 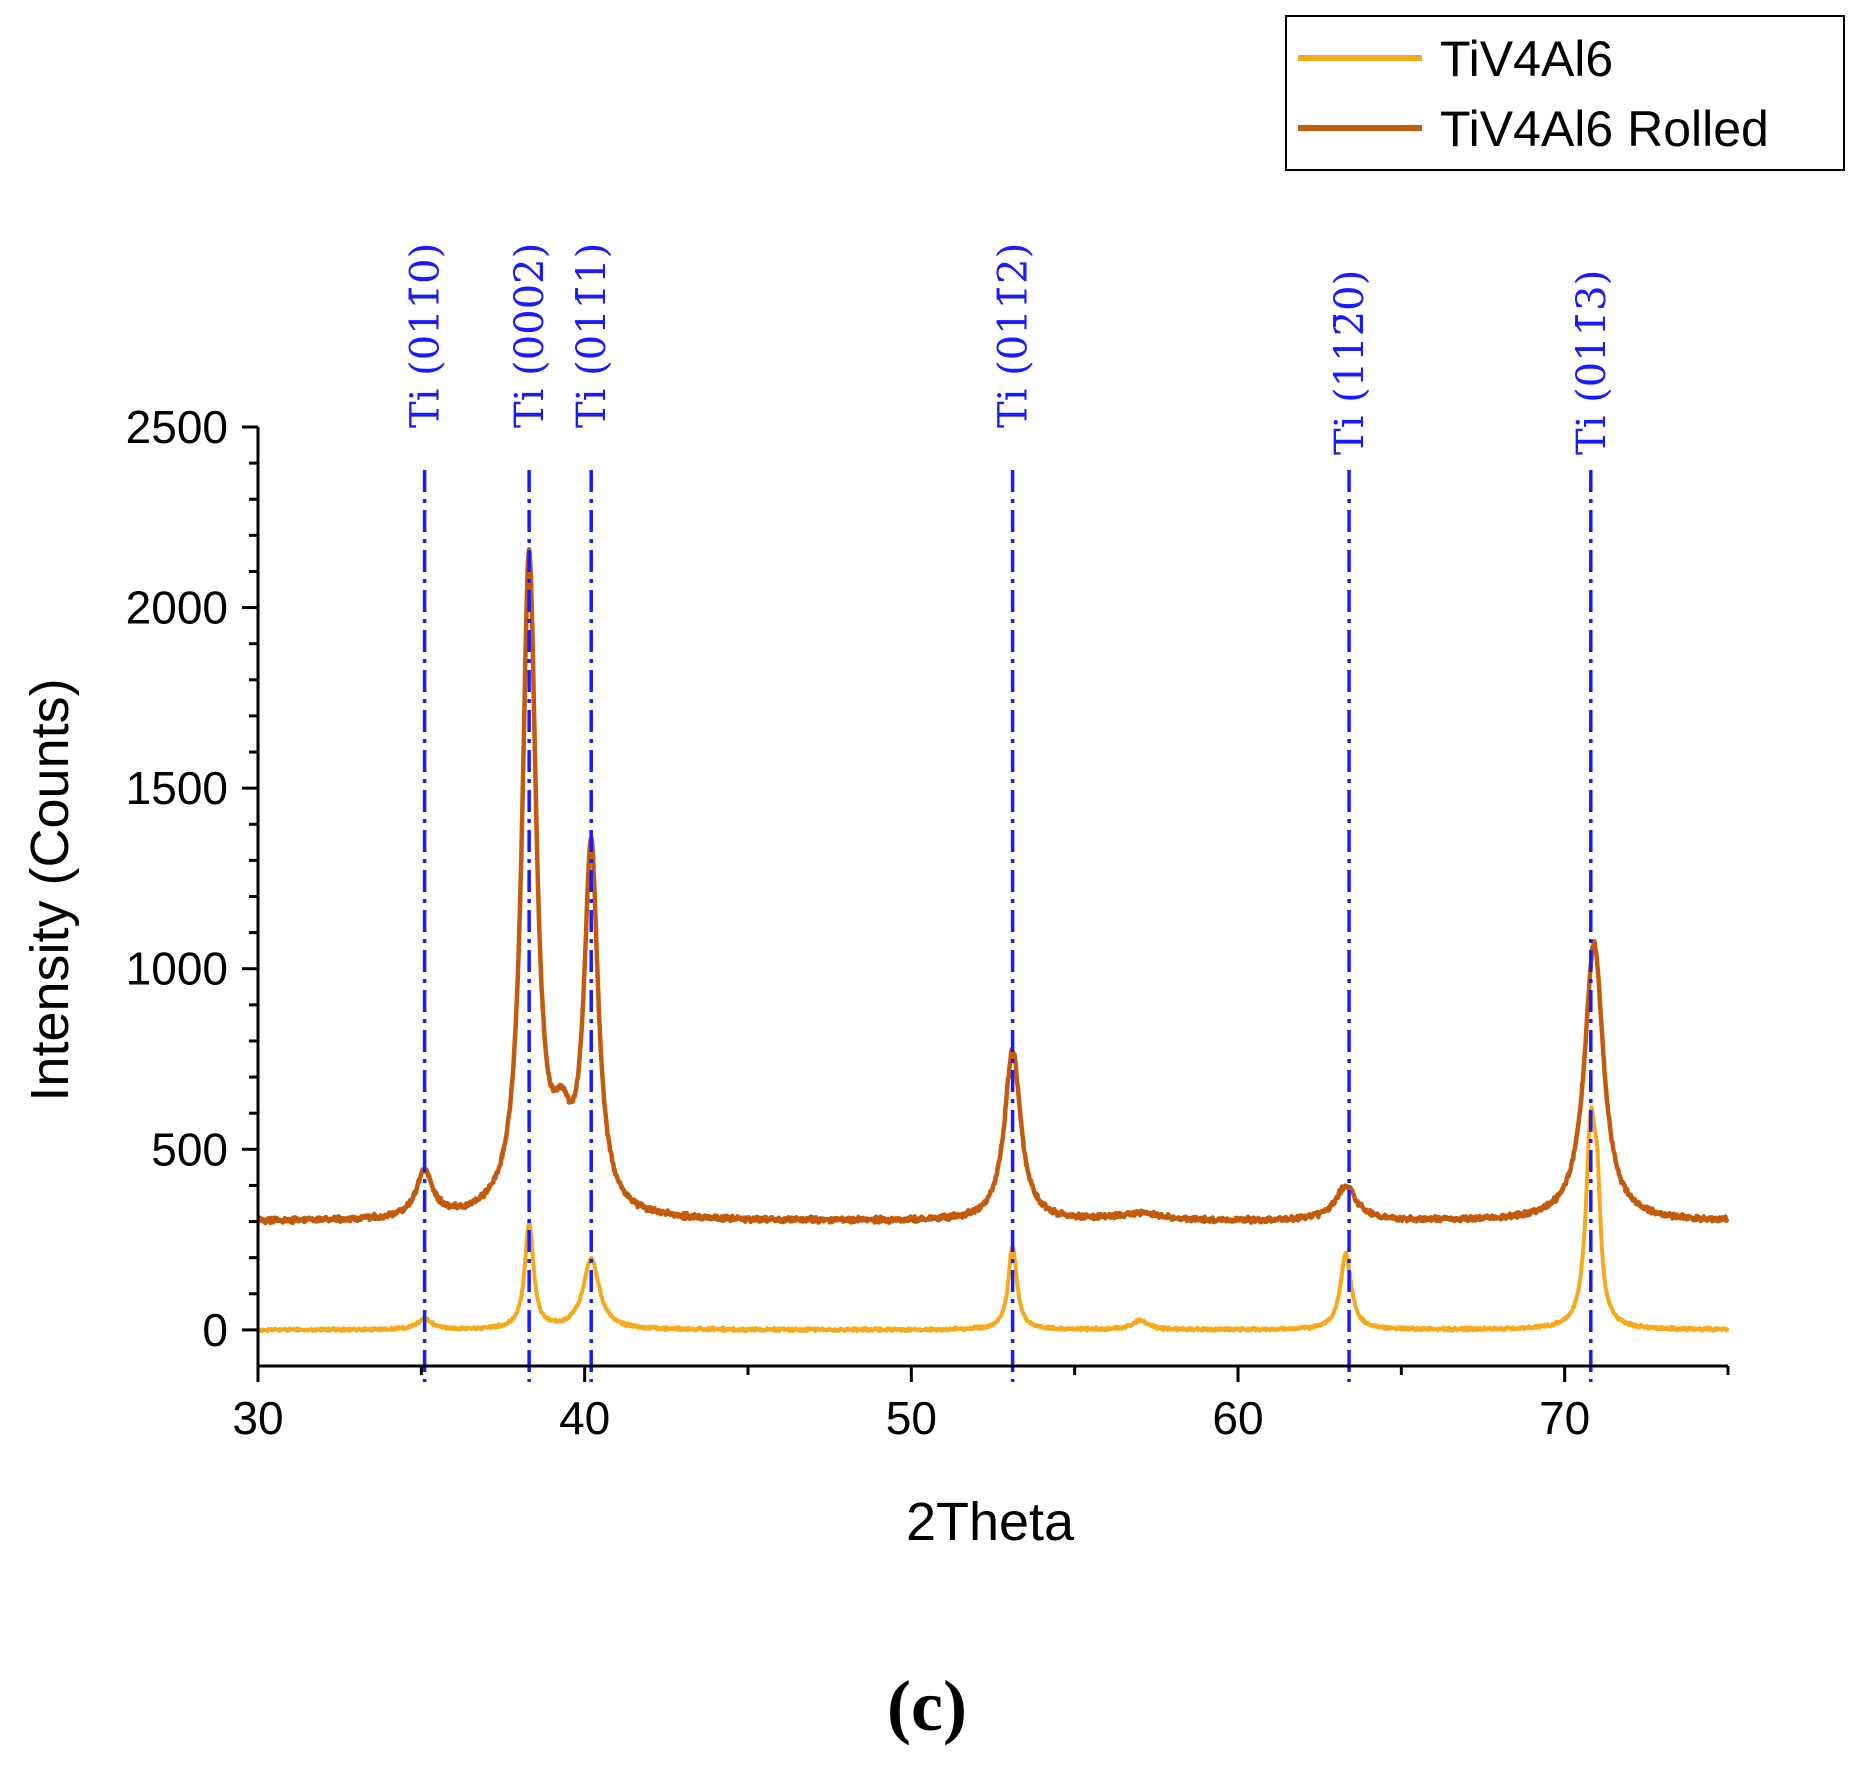 I want to click on x-tick-label: 30, so click(x=257, y=1418).